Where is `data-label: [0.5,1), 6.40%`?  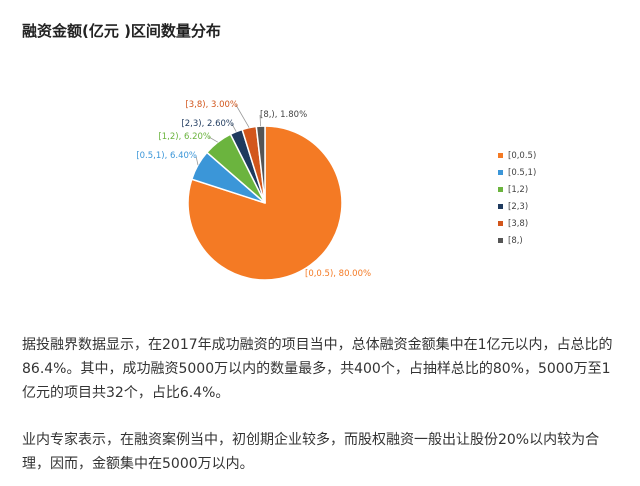
data-label: [0.5,1), 6.40% is located at coordinates (166, 156).